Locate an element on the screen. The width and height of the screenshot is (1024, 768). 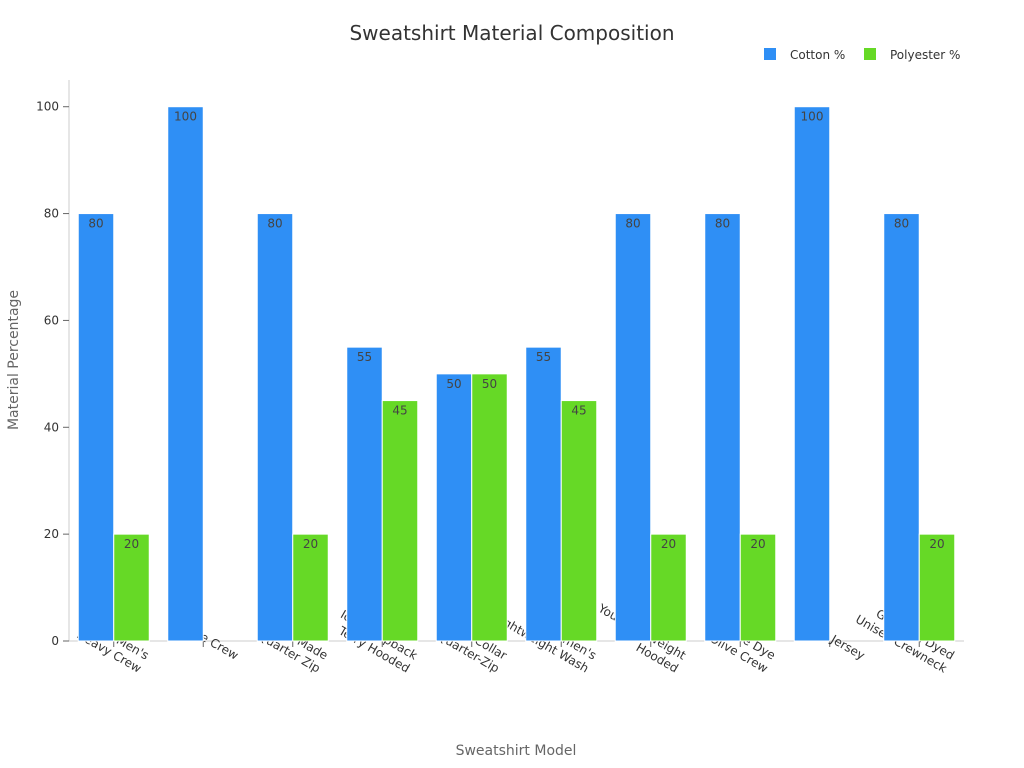
legend: Cotton % Polyester % is located at coordinates (862, 55).